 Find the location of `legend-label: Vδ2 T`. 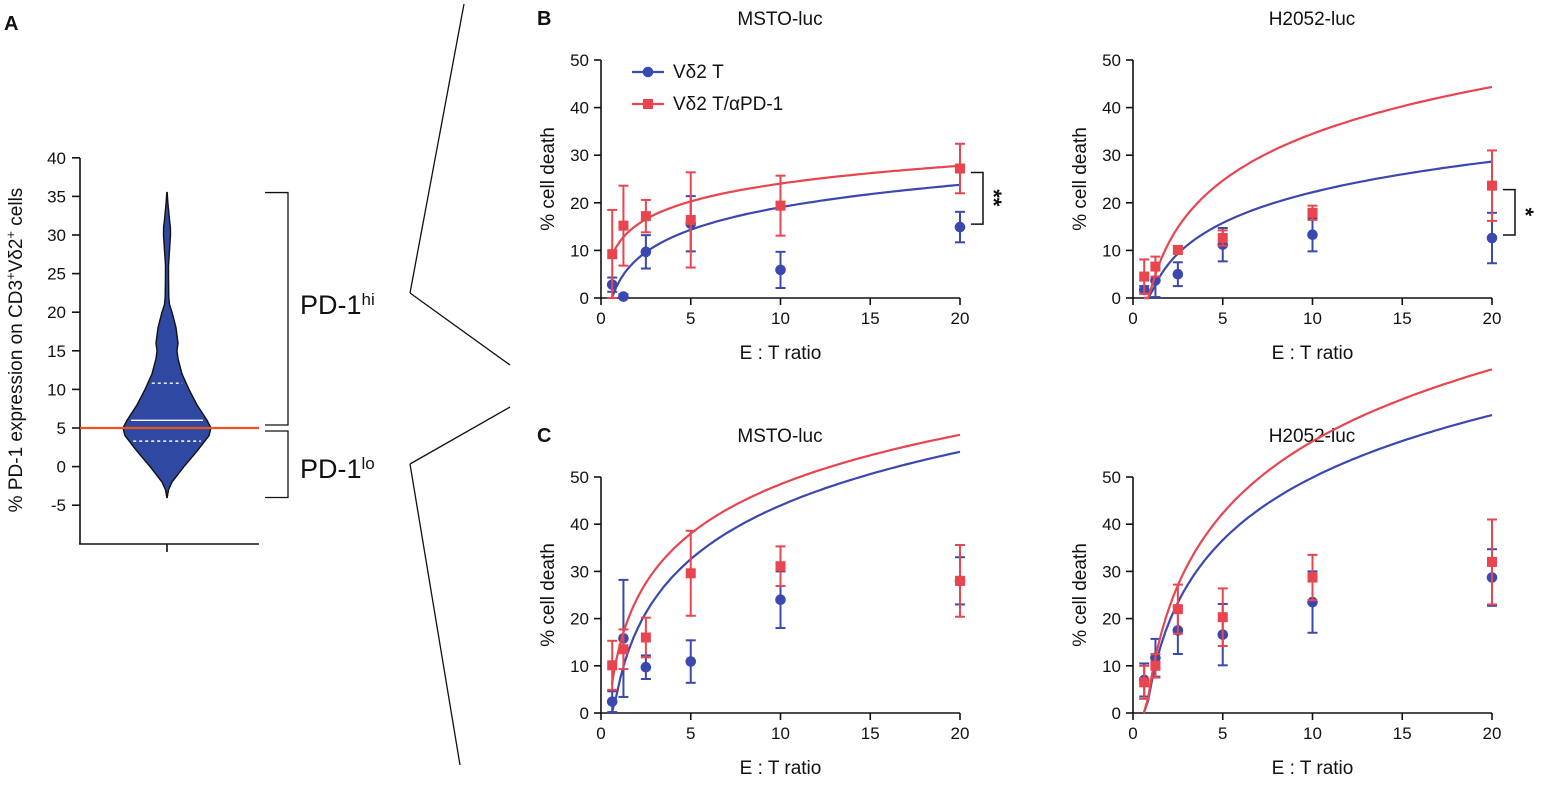

legend-label: Vδ2 T is located at coordinates (698, 72).